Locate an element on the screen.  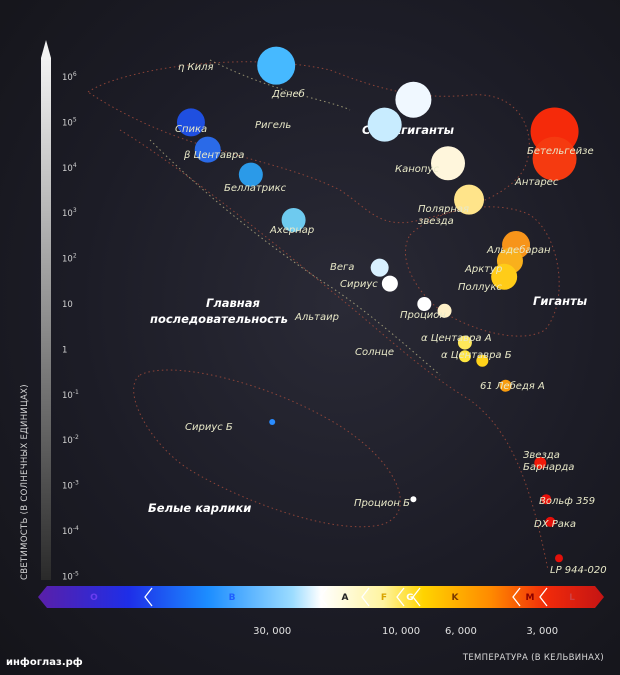
star-14-label: Вега is located at coordinates (342, 267).